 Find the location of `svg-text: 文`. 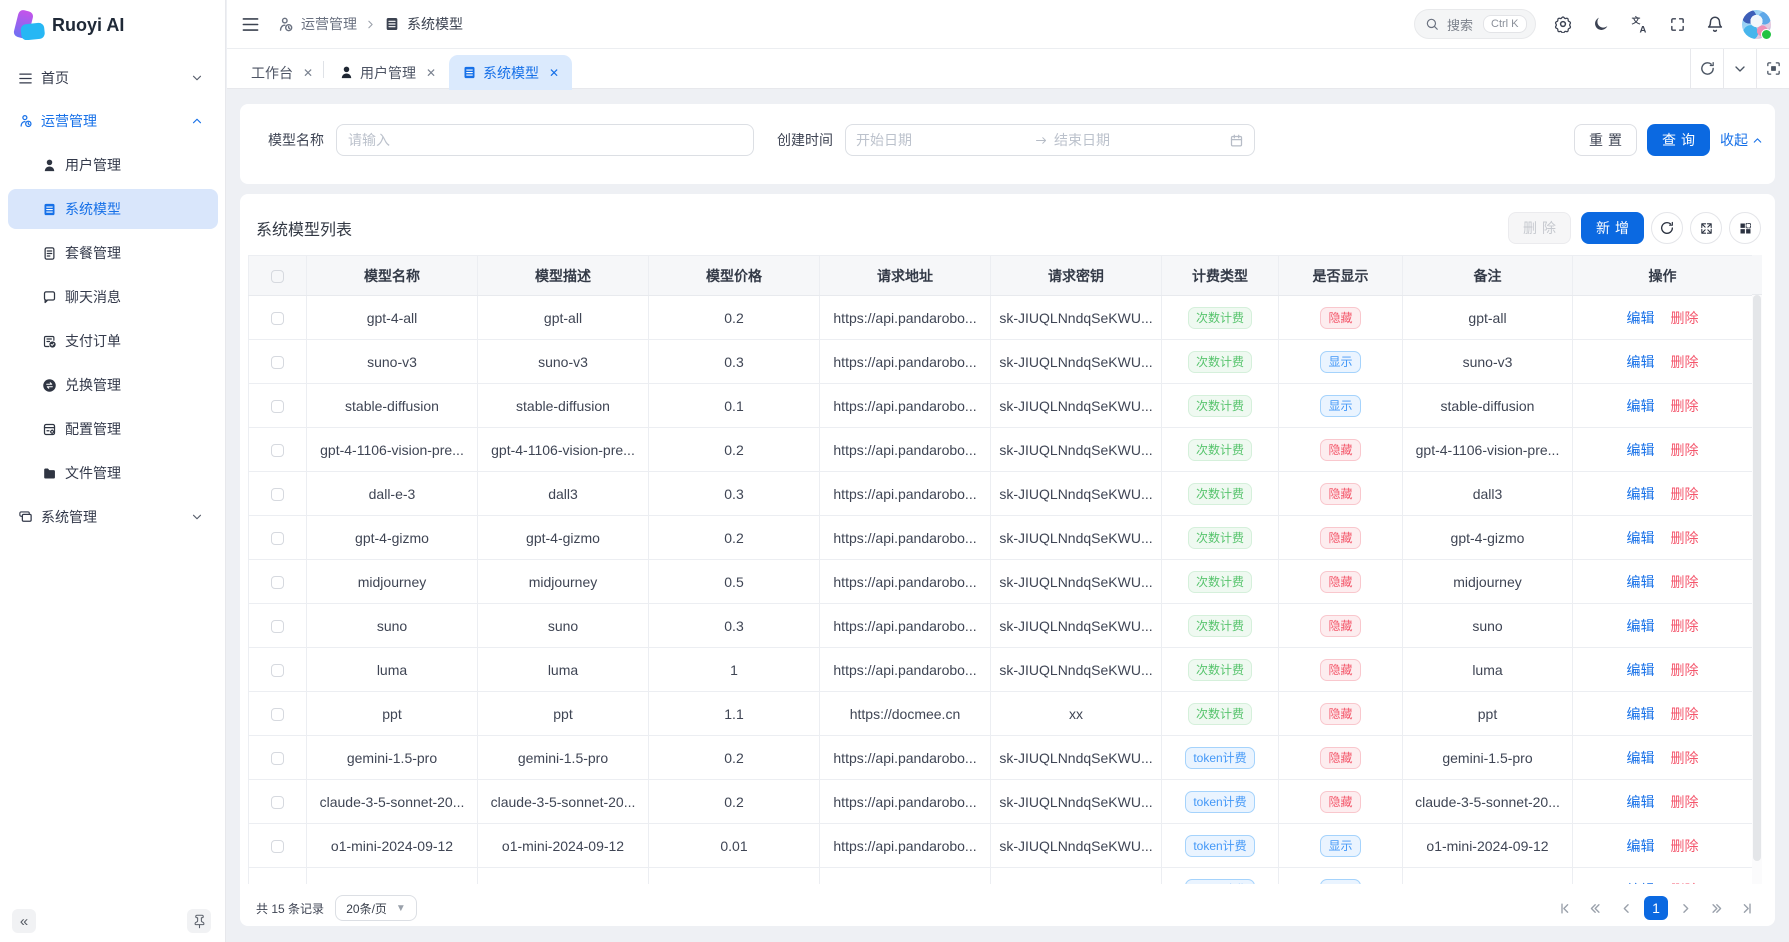

svg-text: 文 is located at coordinates (1635, 20).